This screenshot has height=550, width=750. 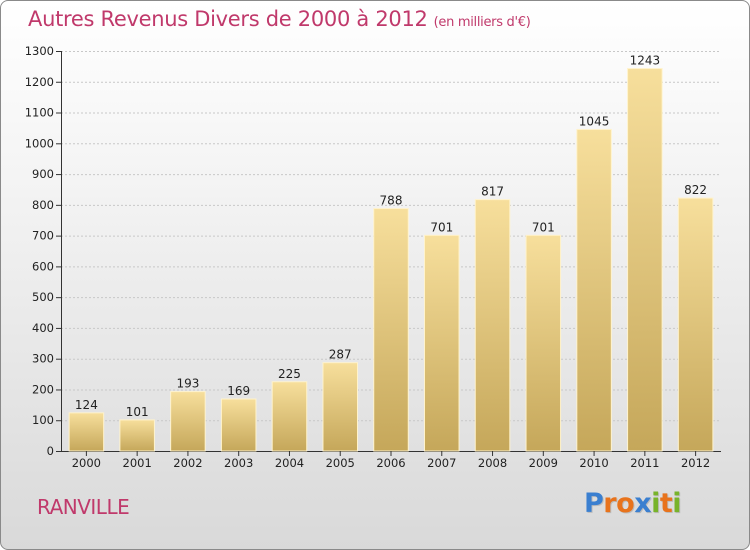 What do you see at coordinates (39, 82) in the screenshot?
I see `y-tick-label: 1200` at bounding box center [39, 82].